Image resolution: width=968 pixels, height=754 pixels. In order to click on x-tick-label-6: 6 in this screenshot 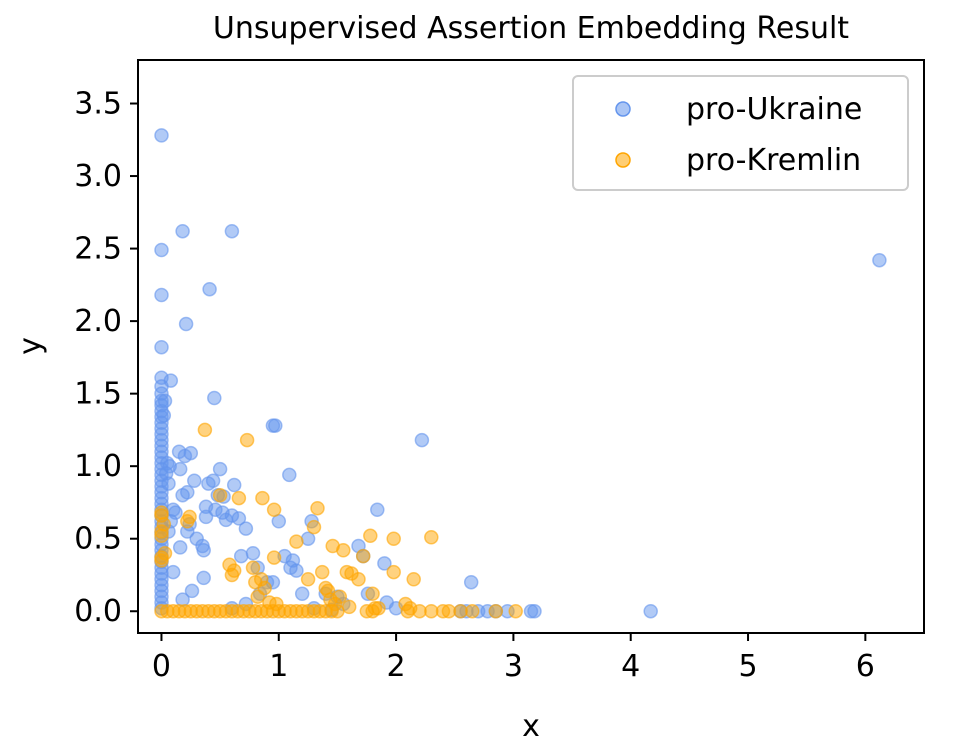, I will do `click(865, 666)`.